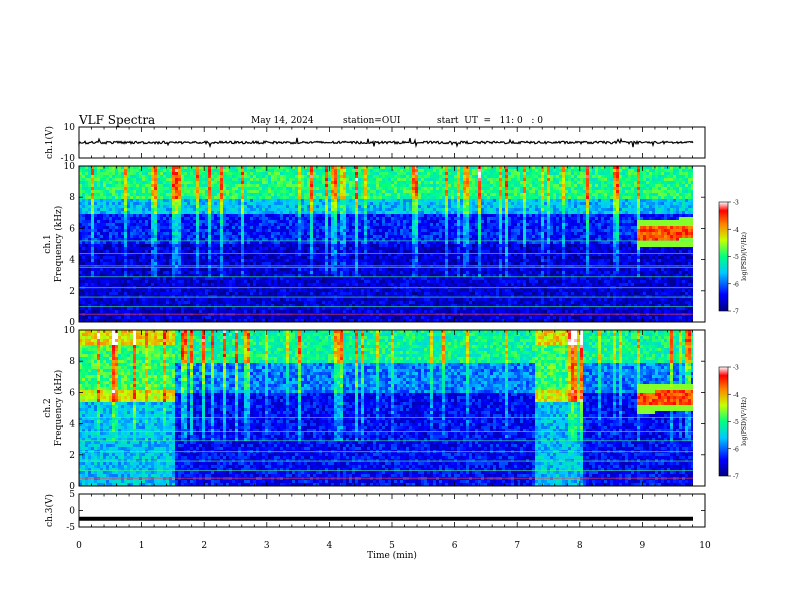 This screenshot has height=612, width=792. Describe the element at coordinates (70, 331) in the screenshot. I see `ch2-spectrogram-ytick: 10` at that location.